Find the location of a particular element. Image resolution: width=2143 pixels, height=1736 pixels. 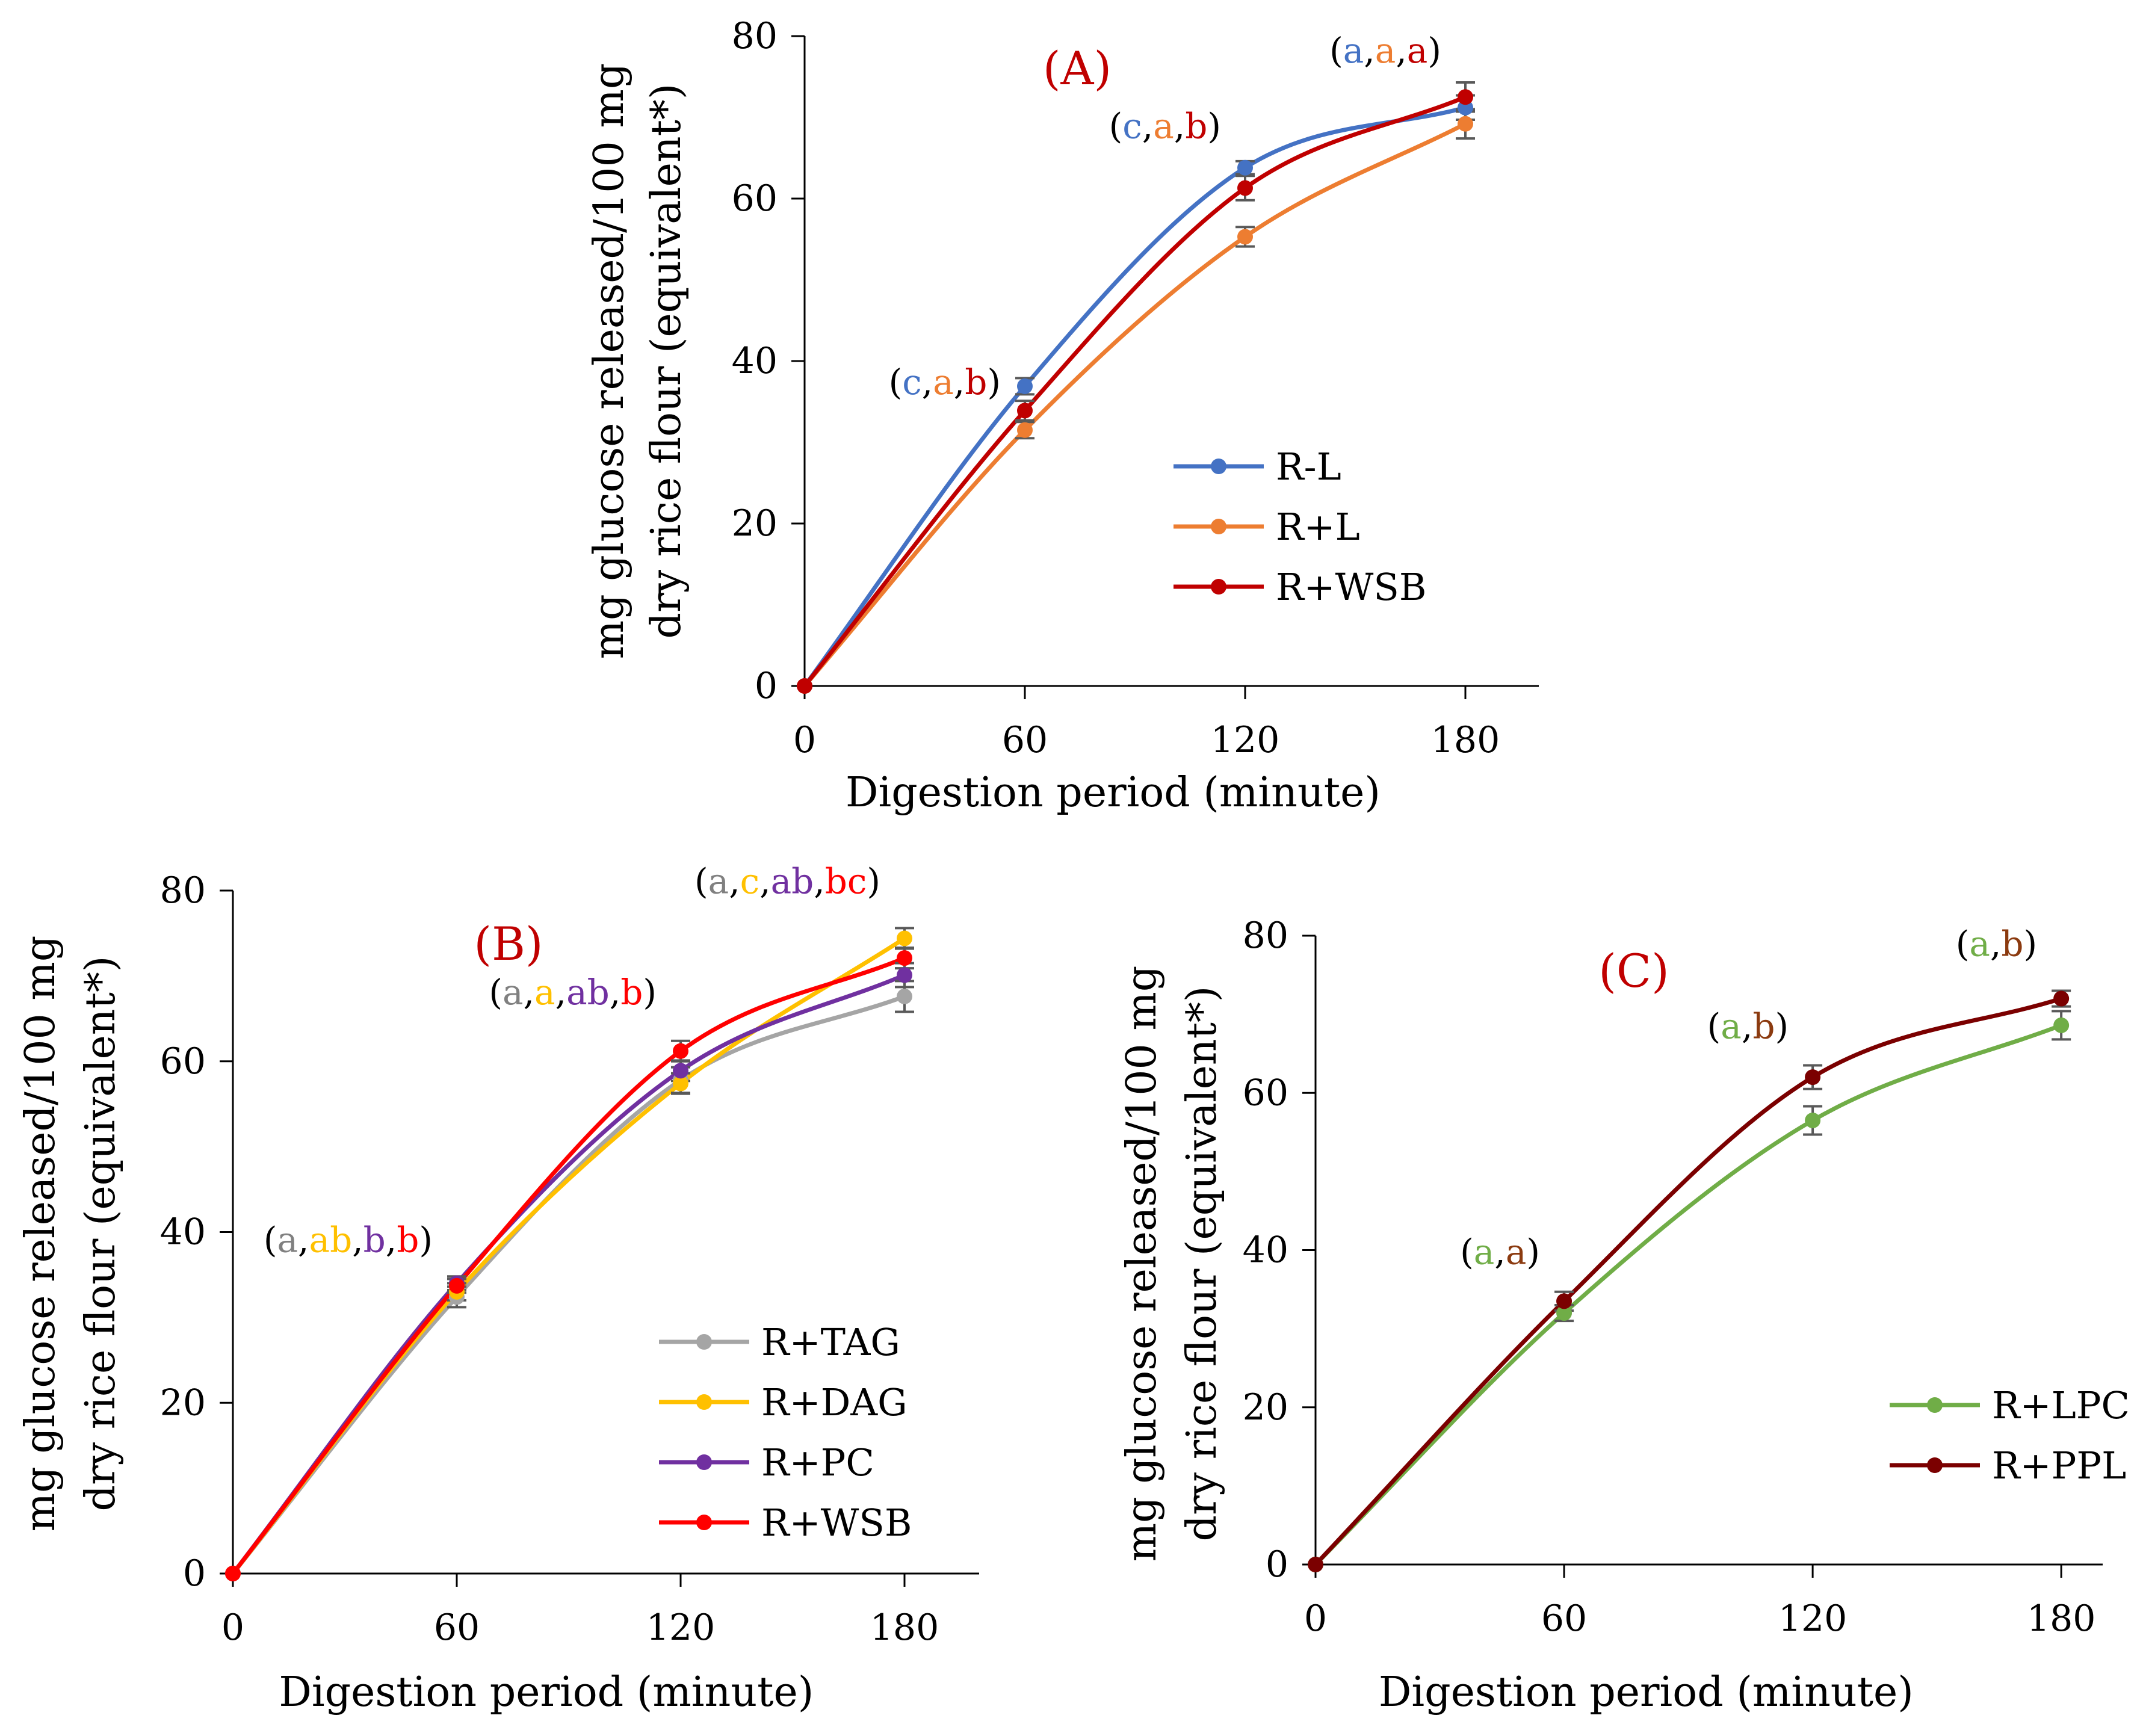

legend-item: R+TAG is located at coordinates (779, 1342).